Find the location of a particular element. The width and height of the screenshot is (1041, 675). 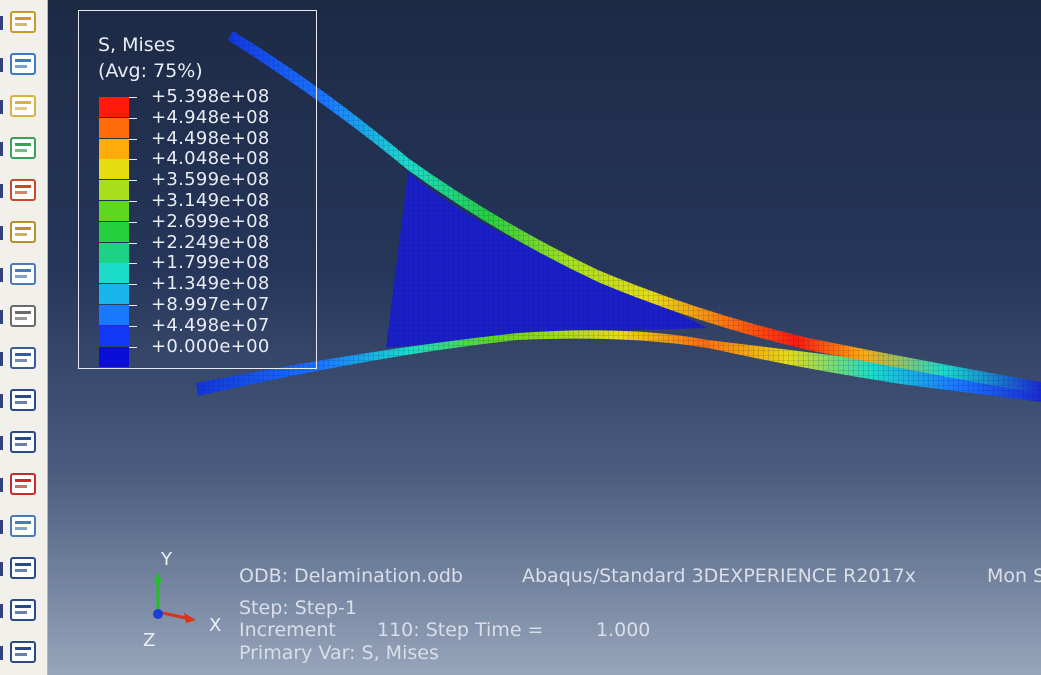

legend-value: +3.599e+08 is located at coordinates (210, 180).